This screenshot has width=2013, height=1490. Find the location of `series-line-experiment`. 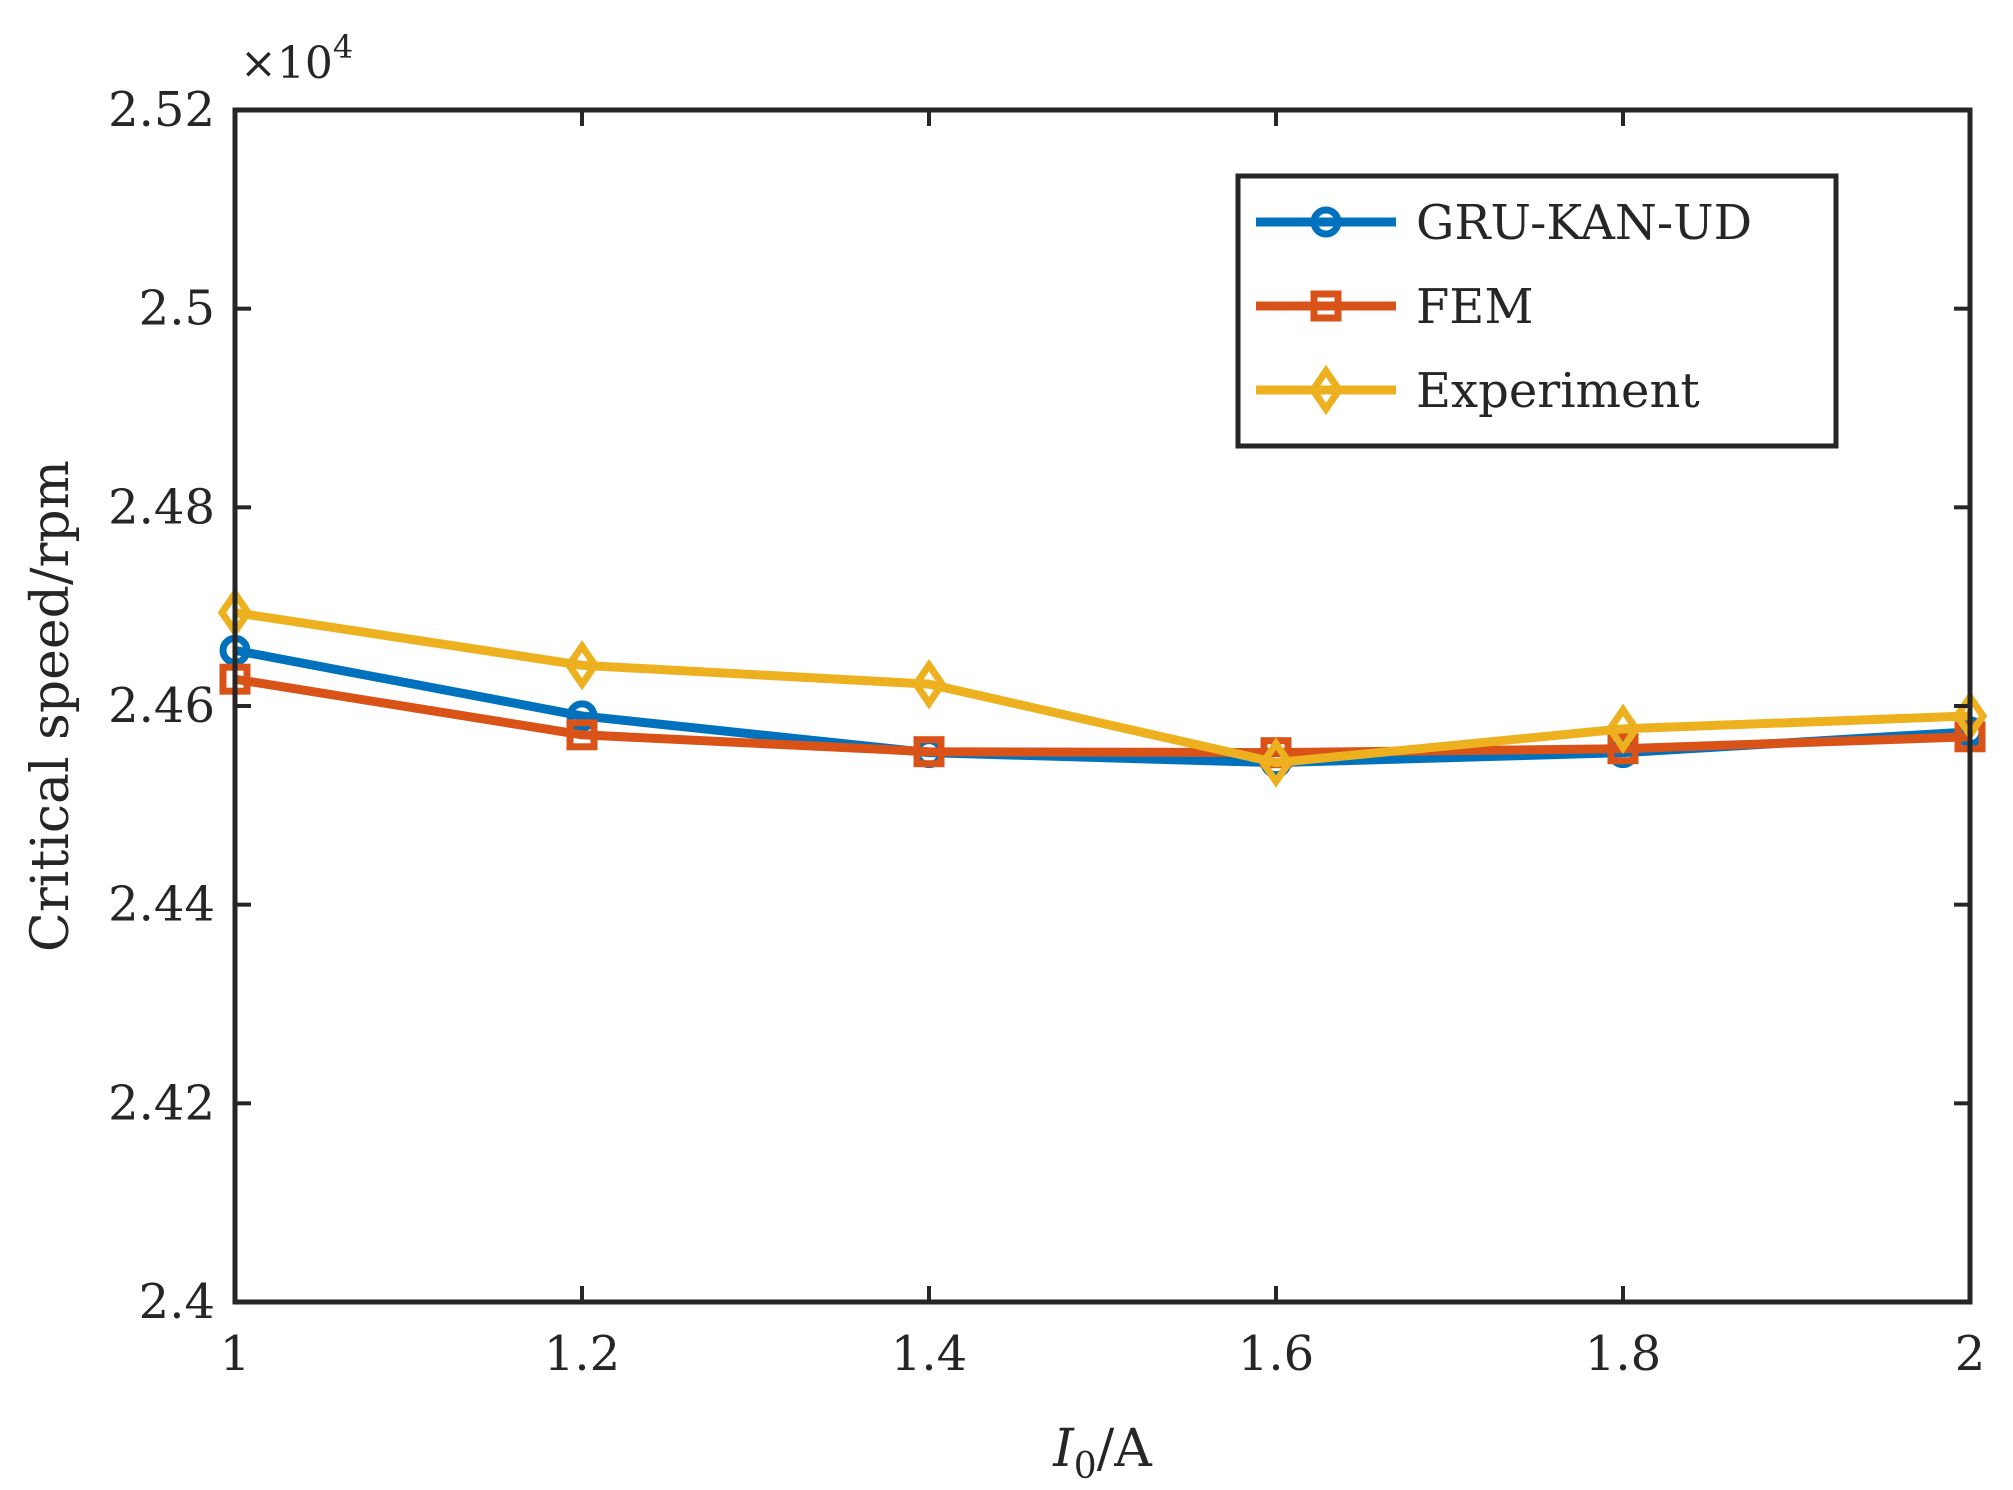

series-line-experiment is located at coordinates (1102, 688).